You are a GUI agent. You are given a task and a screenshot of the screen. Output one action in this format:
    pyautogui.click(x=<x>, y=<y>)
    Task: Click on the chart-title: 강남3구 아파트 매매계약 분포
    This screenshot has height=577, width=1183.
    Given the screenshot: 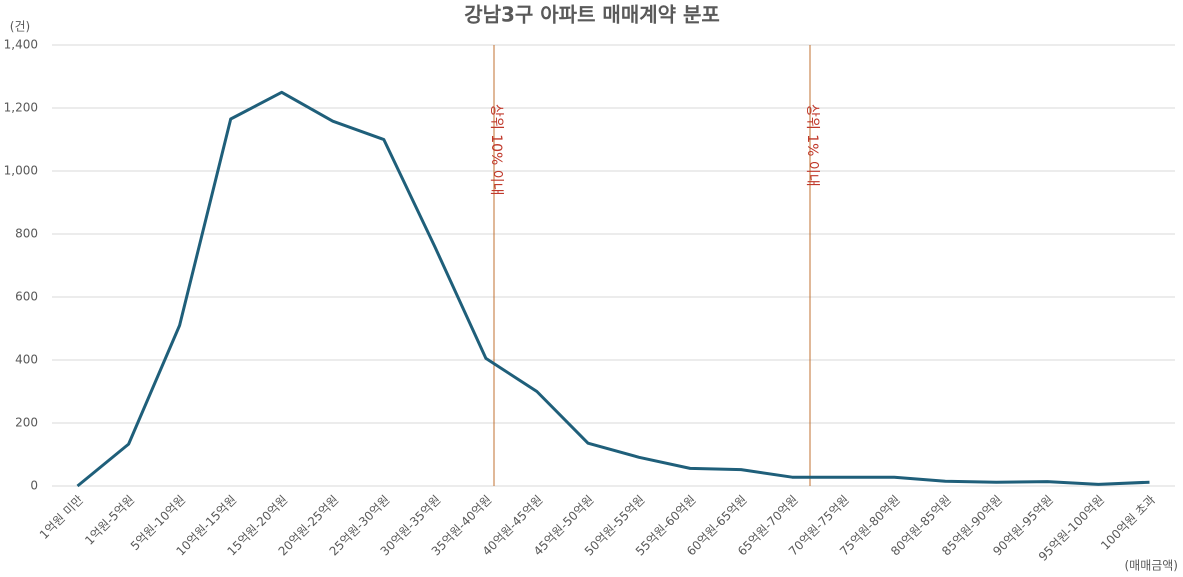 What is the action you would take?
    pyautogui.click(x=592, y=15)
    